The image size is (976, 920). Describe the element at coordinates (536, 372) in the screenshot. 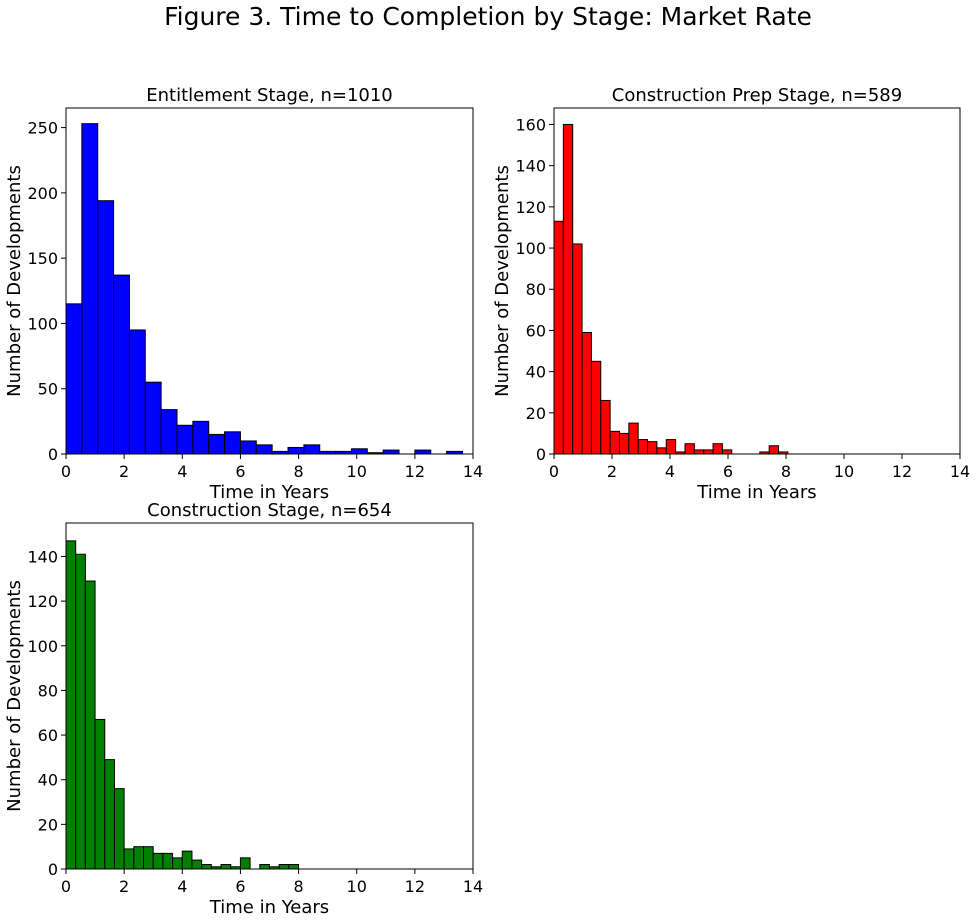

I see `y-tick-label: 40` at that location.